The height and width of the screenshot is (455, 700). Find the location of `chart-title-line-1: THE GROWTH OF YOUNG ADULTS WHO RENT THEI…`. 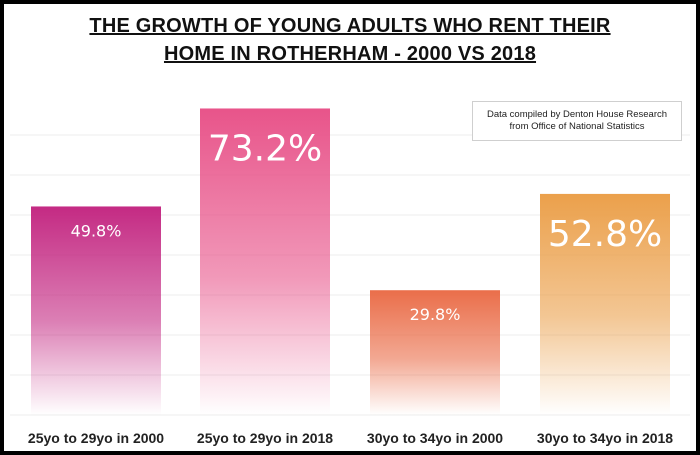

chart-title-line-1: THE GROWTH OF YOUNG ADULTS WHO RENT THEI… is located at coordinates (350, 26).